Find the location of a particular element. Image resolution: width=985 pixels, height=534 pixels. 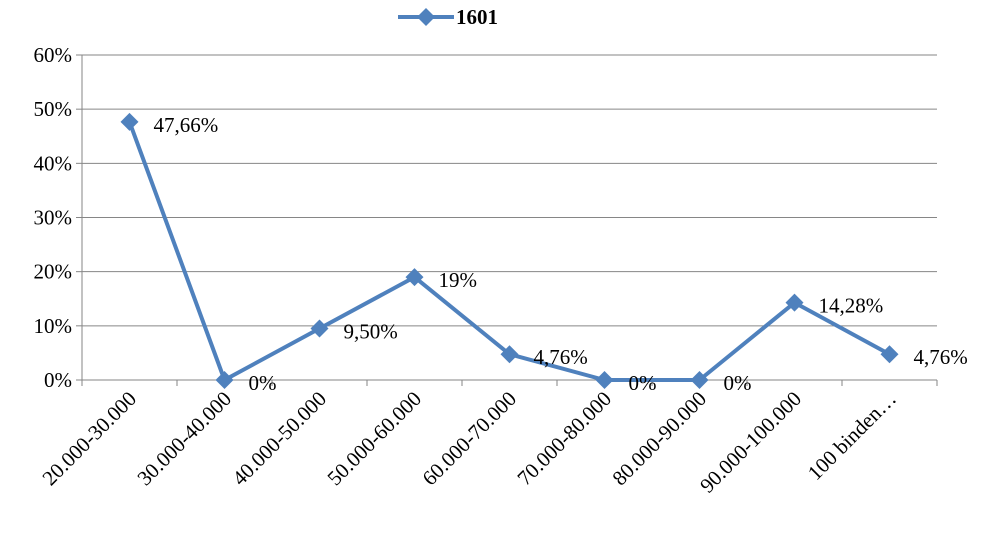

x-tick-label: 50.000-60.000 is located at coordinates (374, 439).